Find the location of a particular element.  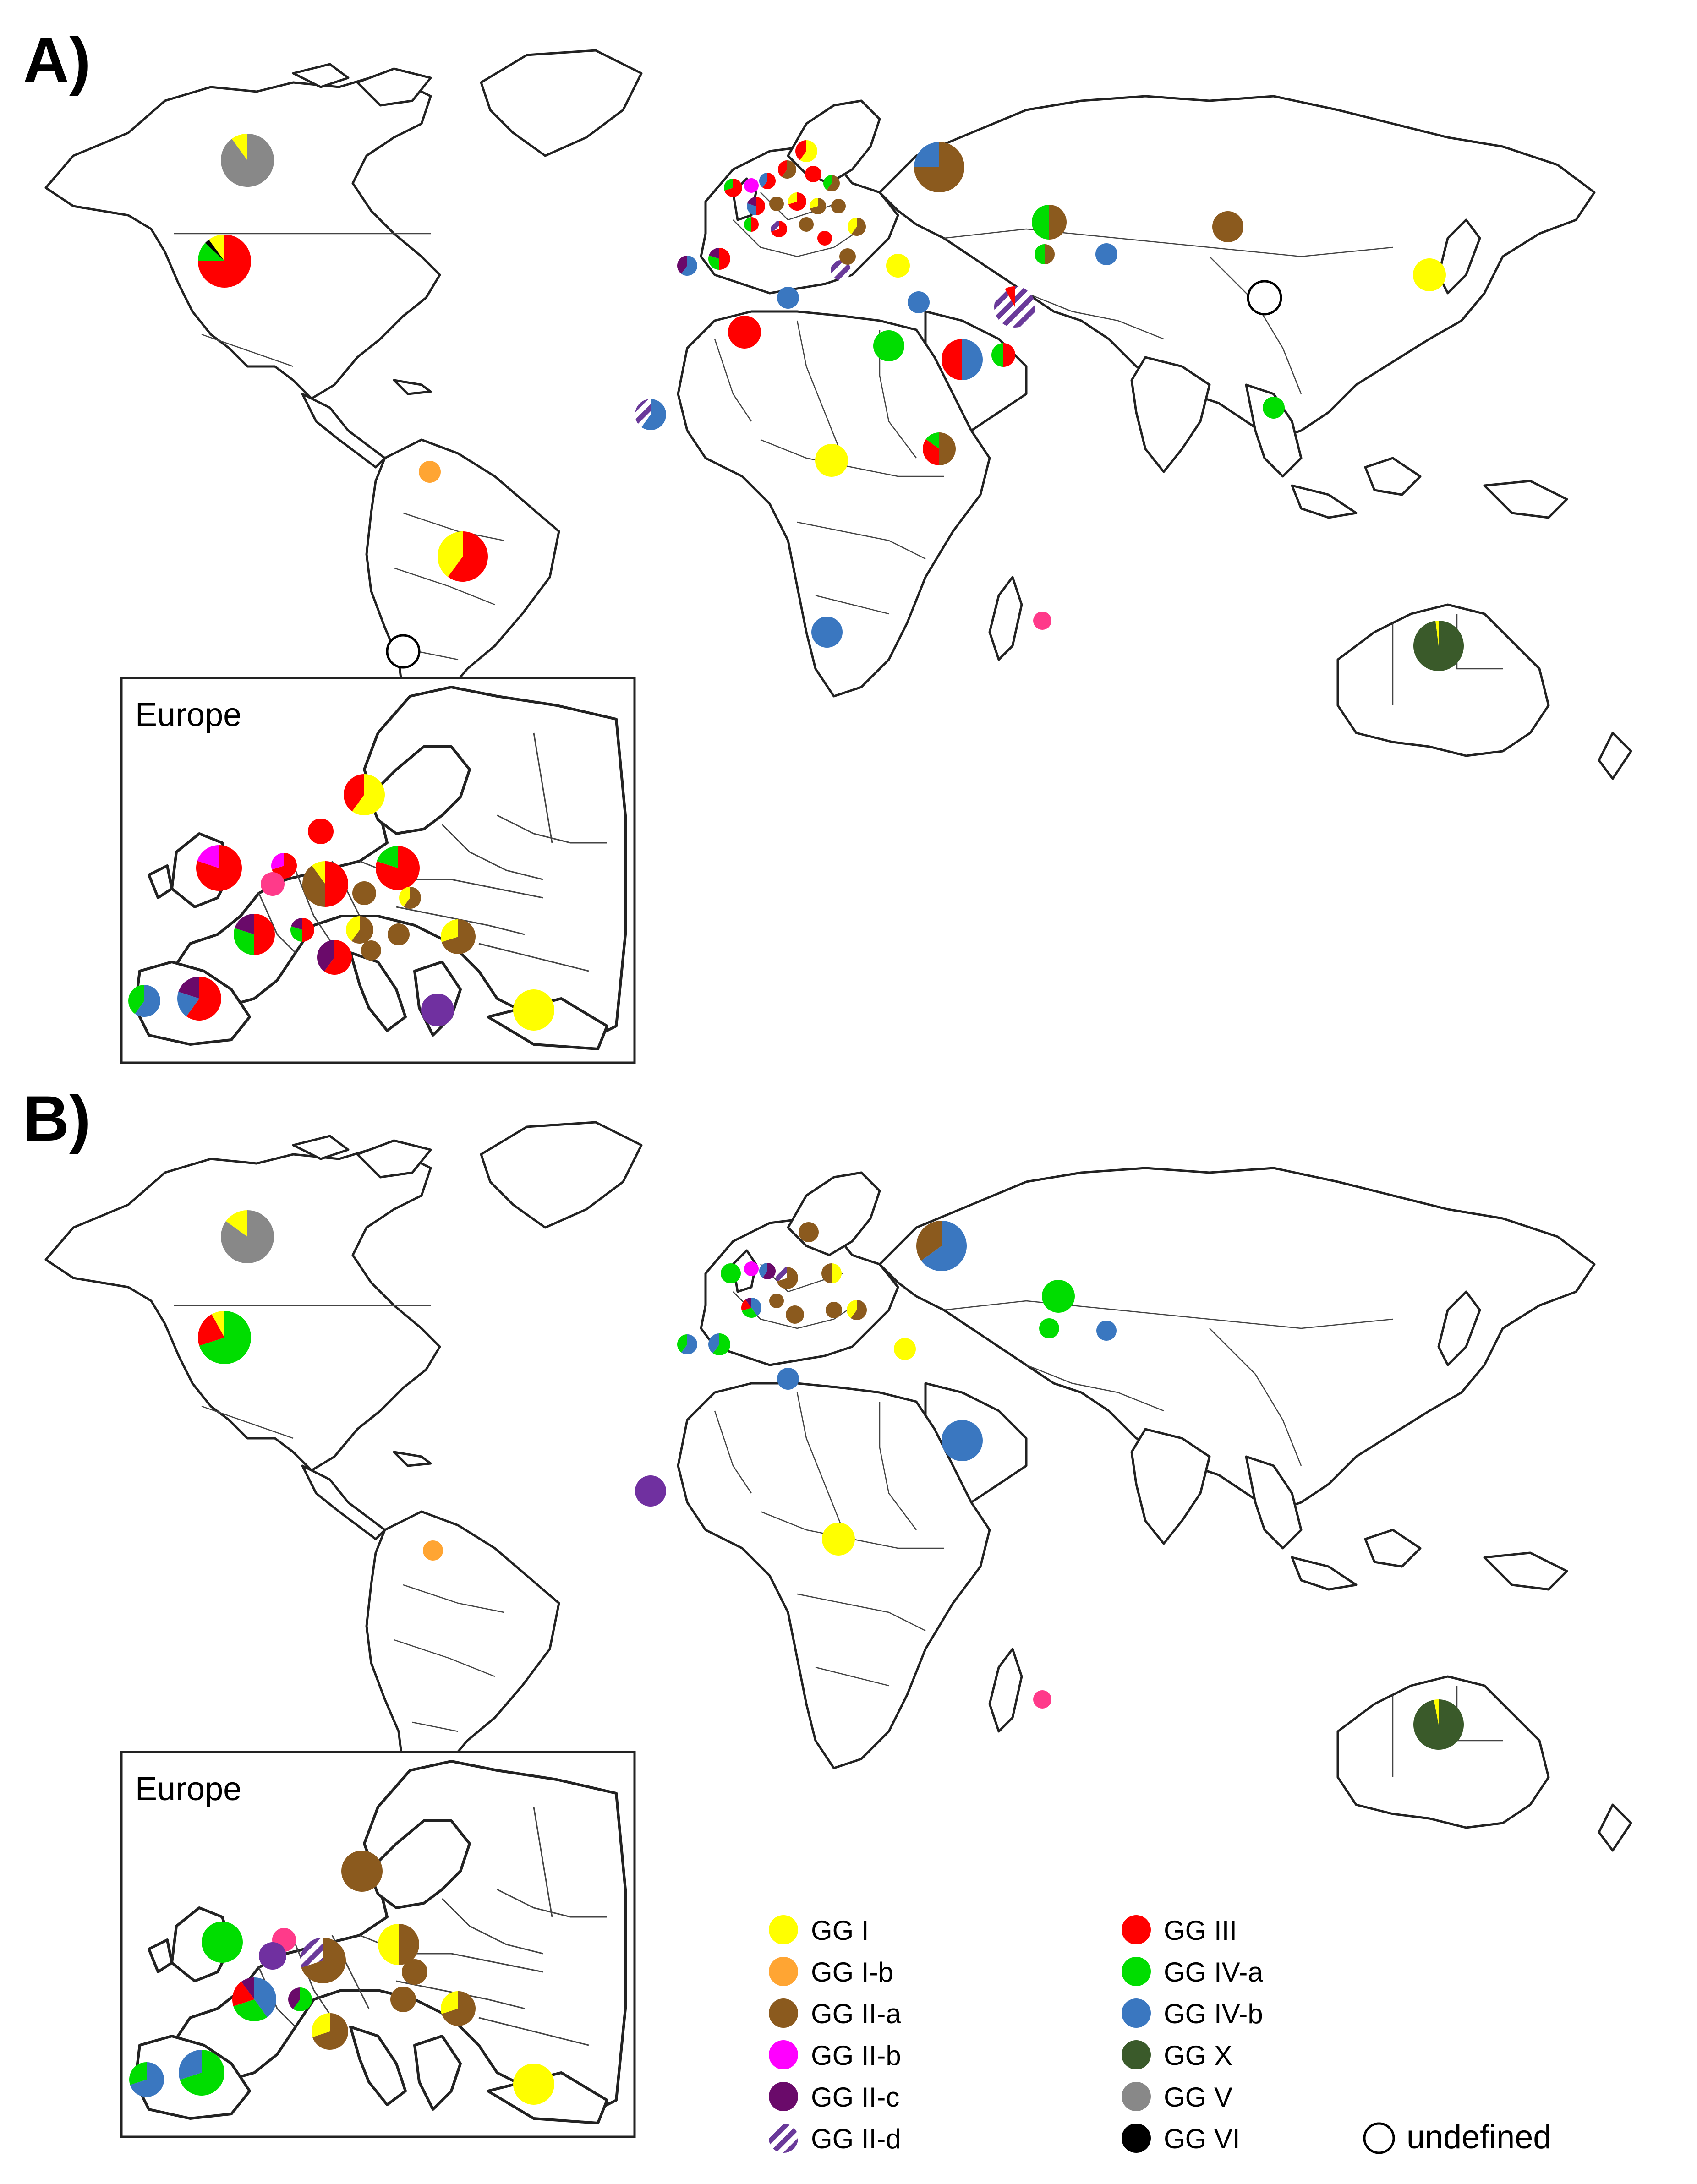

marker-uae is located at coordinates (1003, 355).